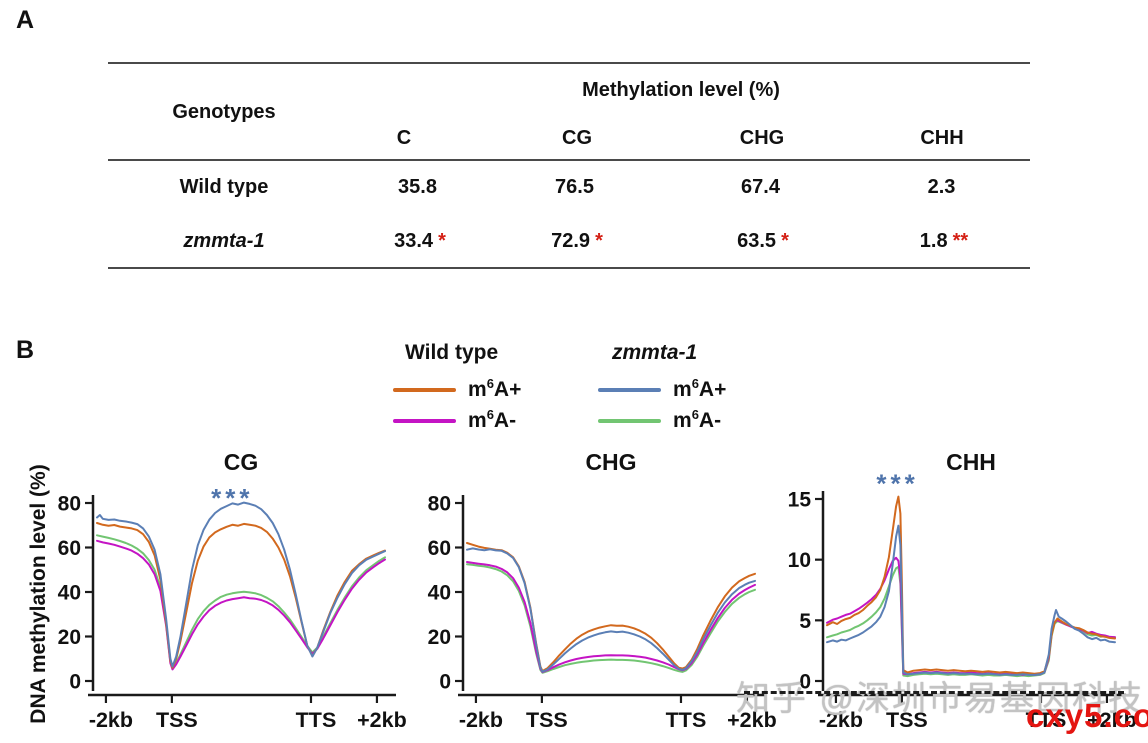 Image resolution: width=1148 pixels, height=743 pixels. What do you see at coordinates (492, 419) in the screenshot?
I see `legend-label-wt-m6a-minus: m6A-` at bounding box center [492, 419].